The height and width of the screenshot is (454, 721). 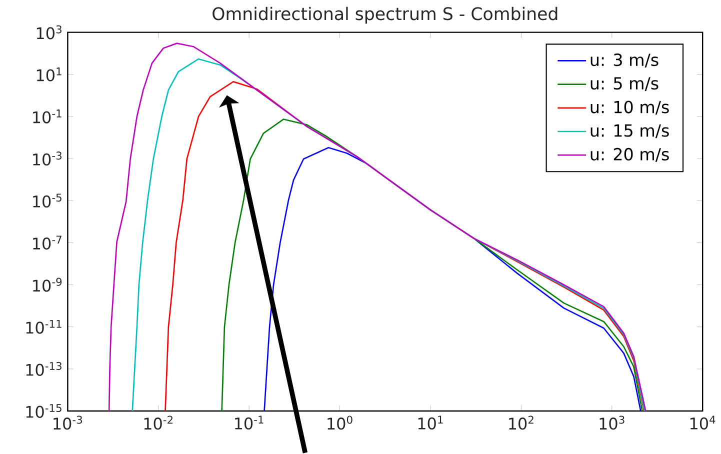 What do you see at coordinates (430, 423) in the screenshot?
I see `x-tick-label: 10$^{1}$` at bounding box center [430, 423].